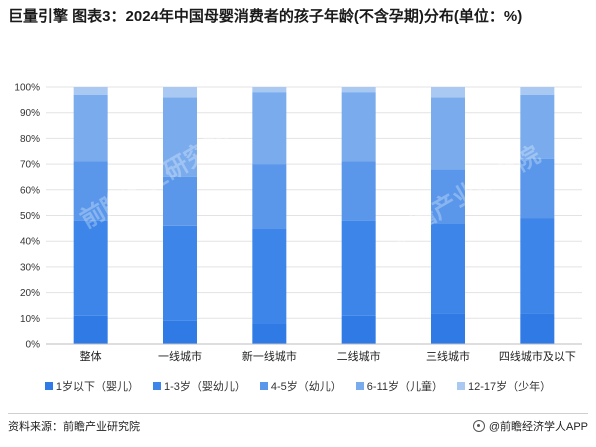 The width and height of the screenshot is (596, 447). What do you see at coordinates (404, 387) in the screenshot?
I see `legend-label: 6-11岁（儿童）` at bounding box center [404, 387].